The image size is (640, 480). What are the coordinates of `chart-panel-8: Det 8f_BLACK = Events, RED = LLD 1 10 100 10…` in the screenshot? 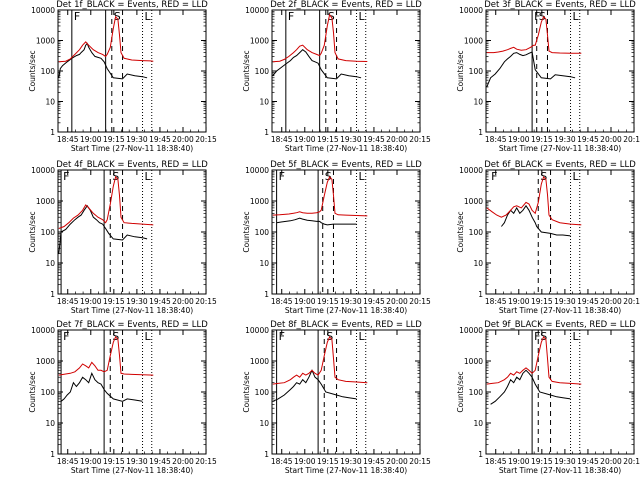 It's located at (336, 397).